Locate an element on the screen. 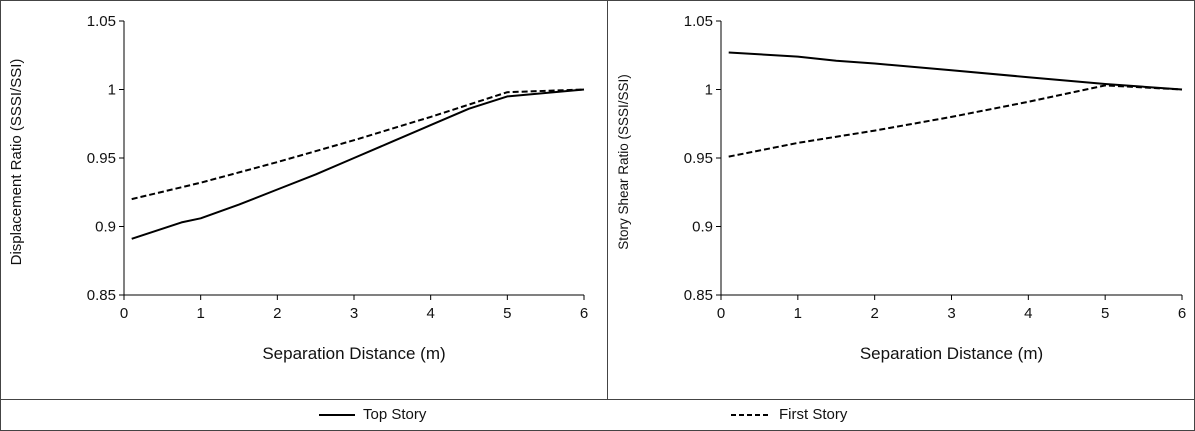  legend-label-first-story: First Story is located at coordinates (813, 414).